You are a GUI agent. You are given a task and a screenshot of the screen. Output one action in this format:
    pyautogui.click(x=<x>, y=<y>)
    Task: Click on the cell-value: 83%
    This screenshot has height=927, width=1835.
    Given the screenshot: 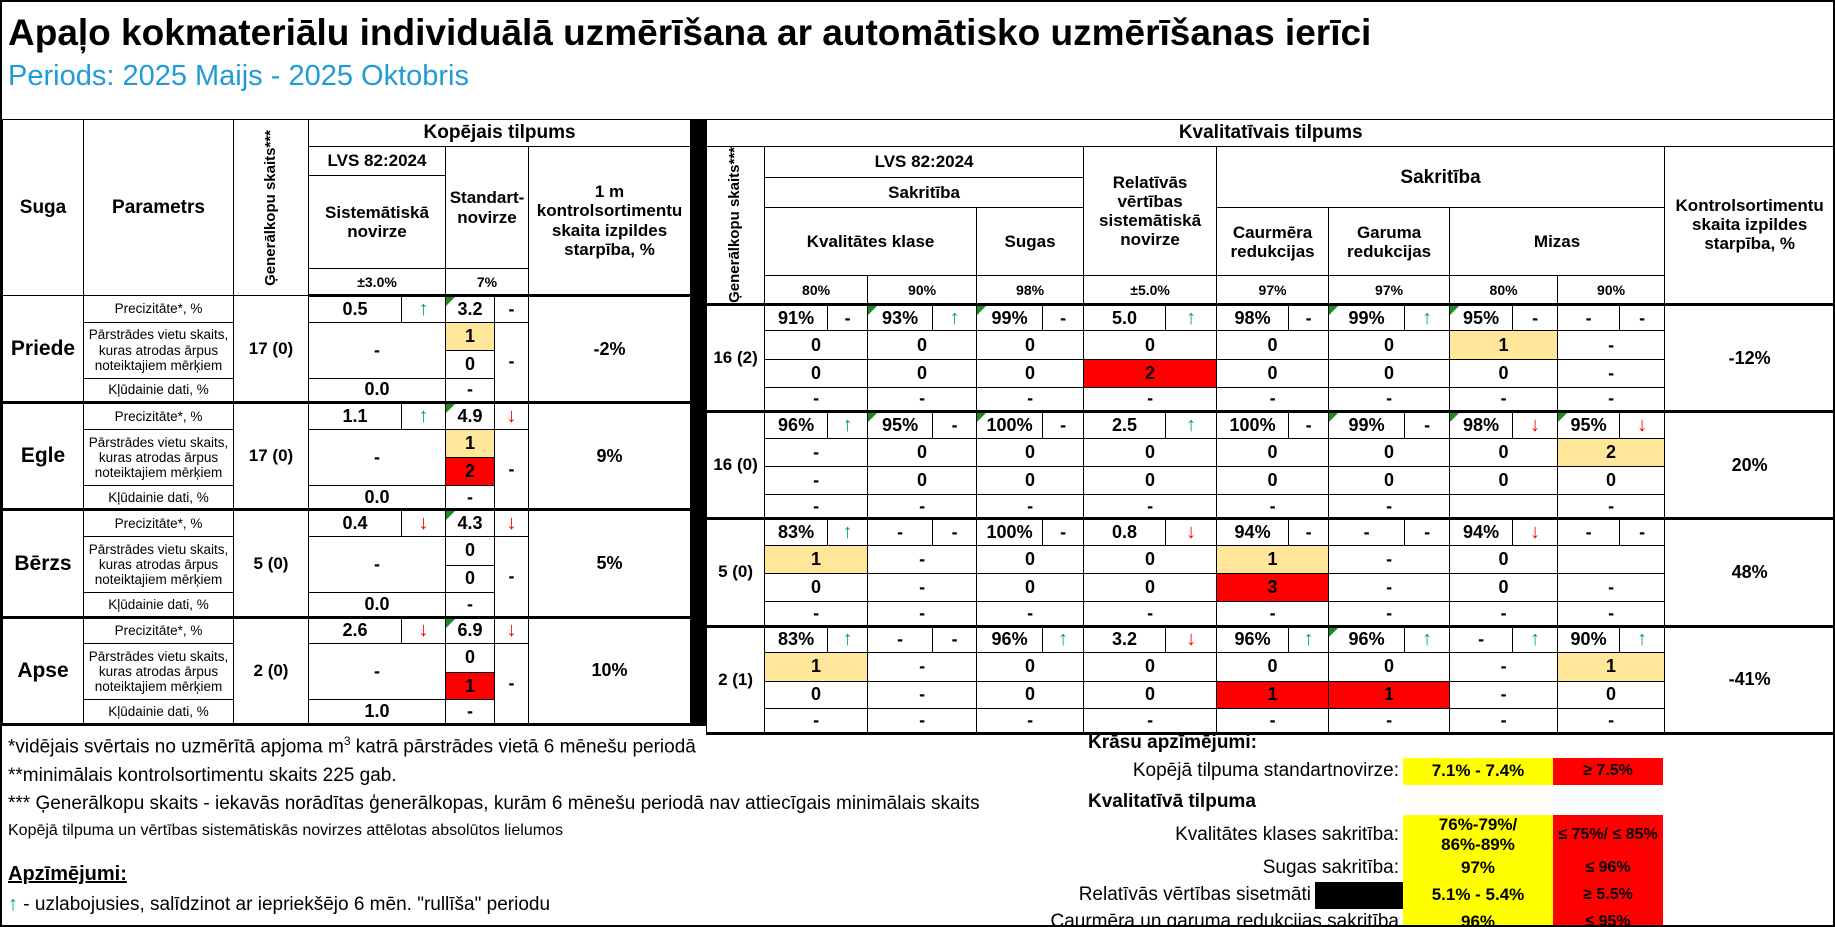 What is the action you would take?
    pyautogui.click(x=796, y=532)
    